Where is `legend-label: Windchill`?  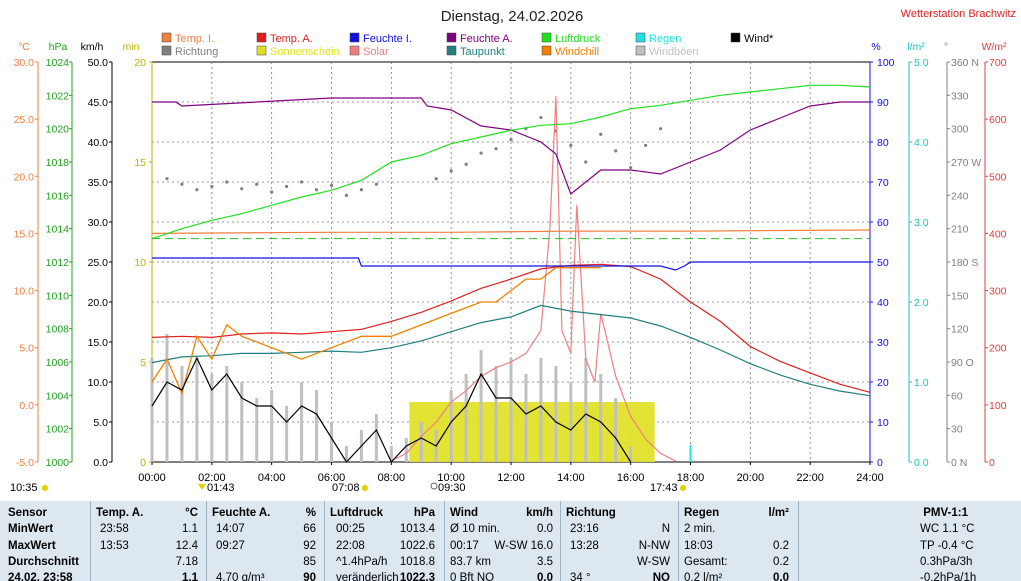
legend-label: Windchill is located at coordinates (577, 52).